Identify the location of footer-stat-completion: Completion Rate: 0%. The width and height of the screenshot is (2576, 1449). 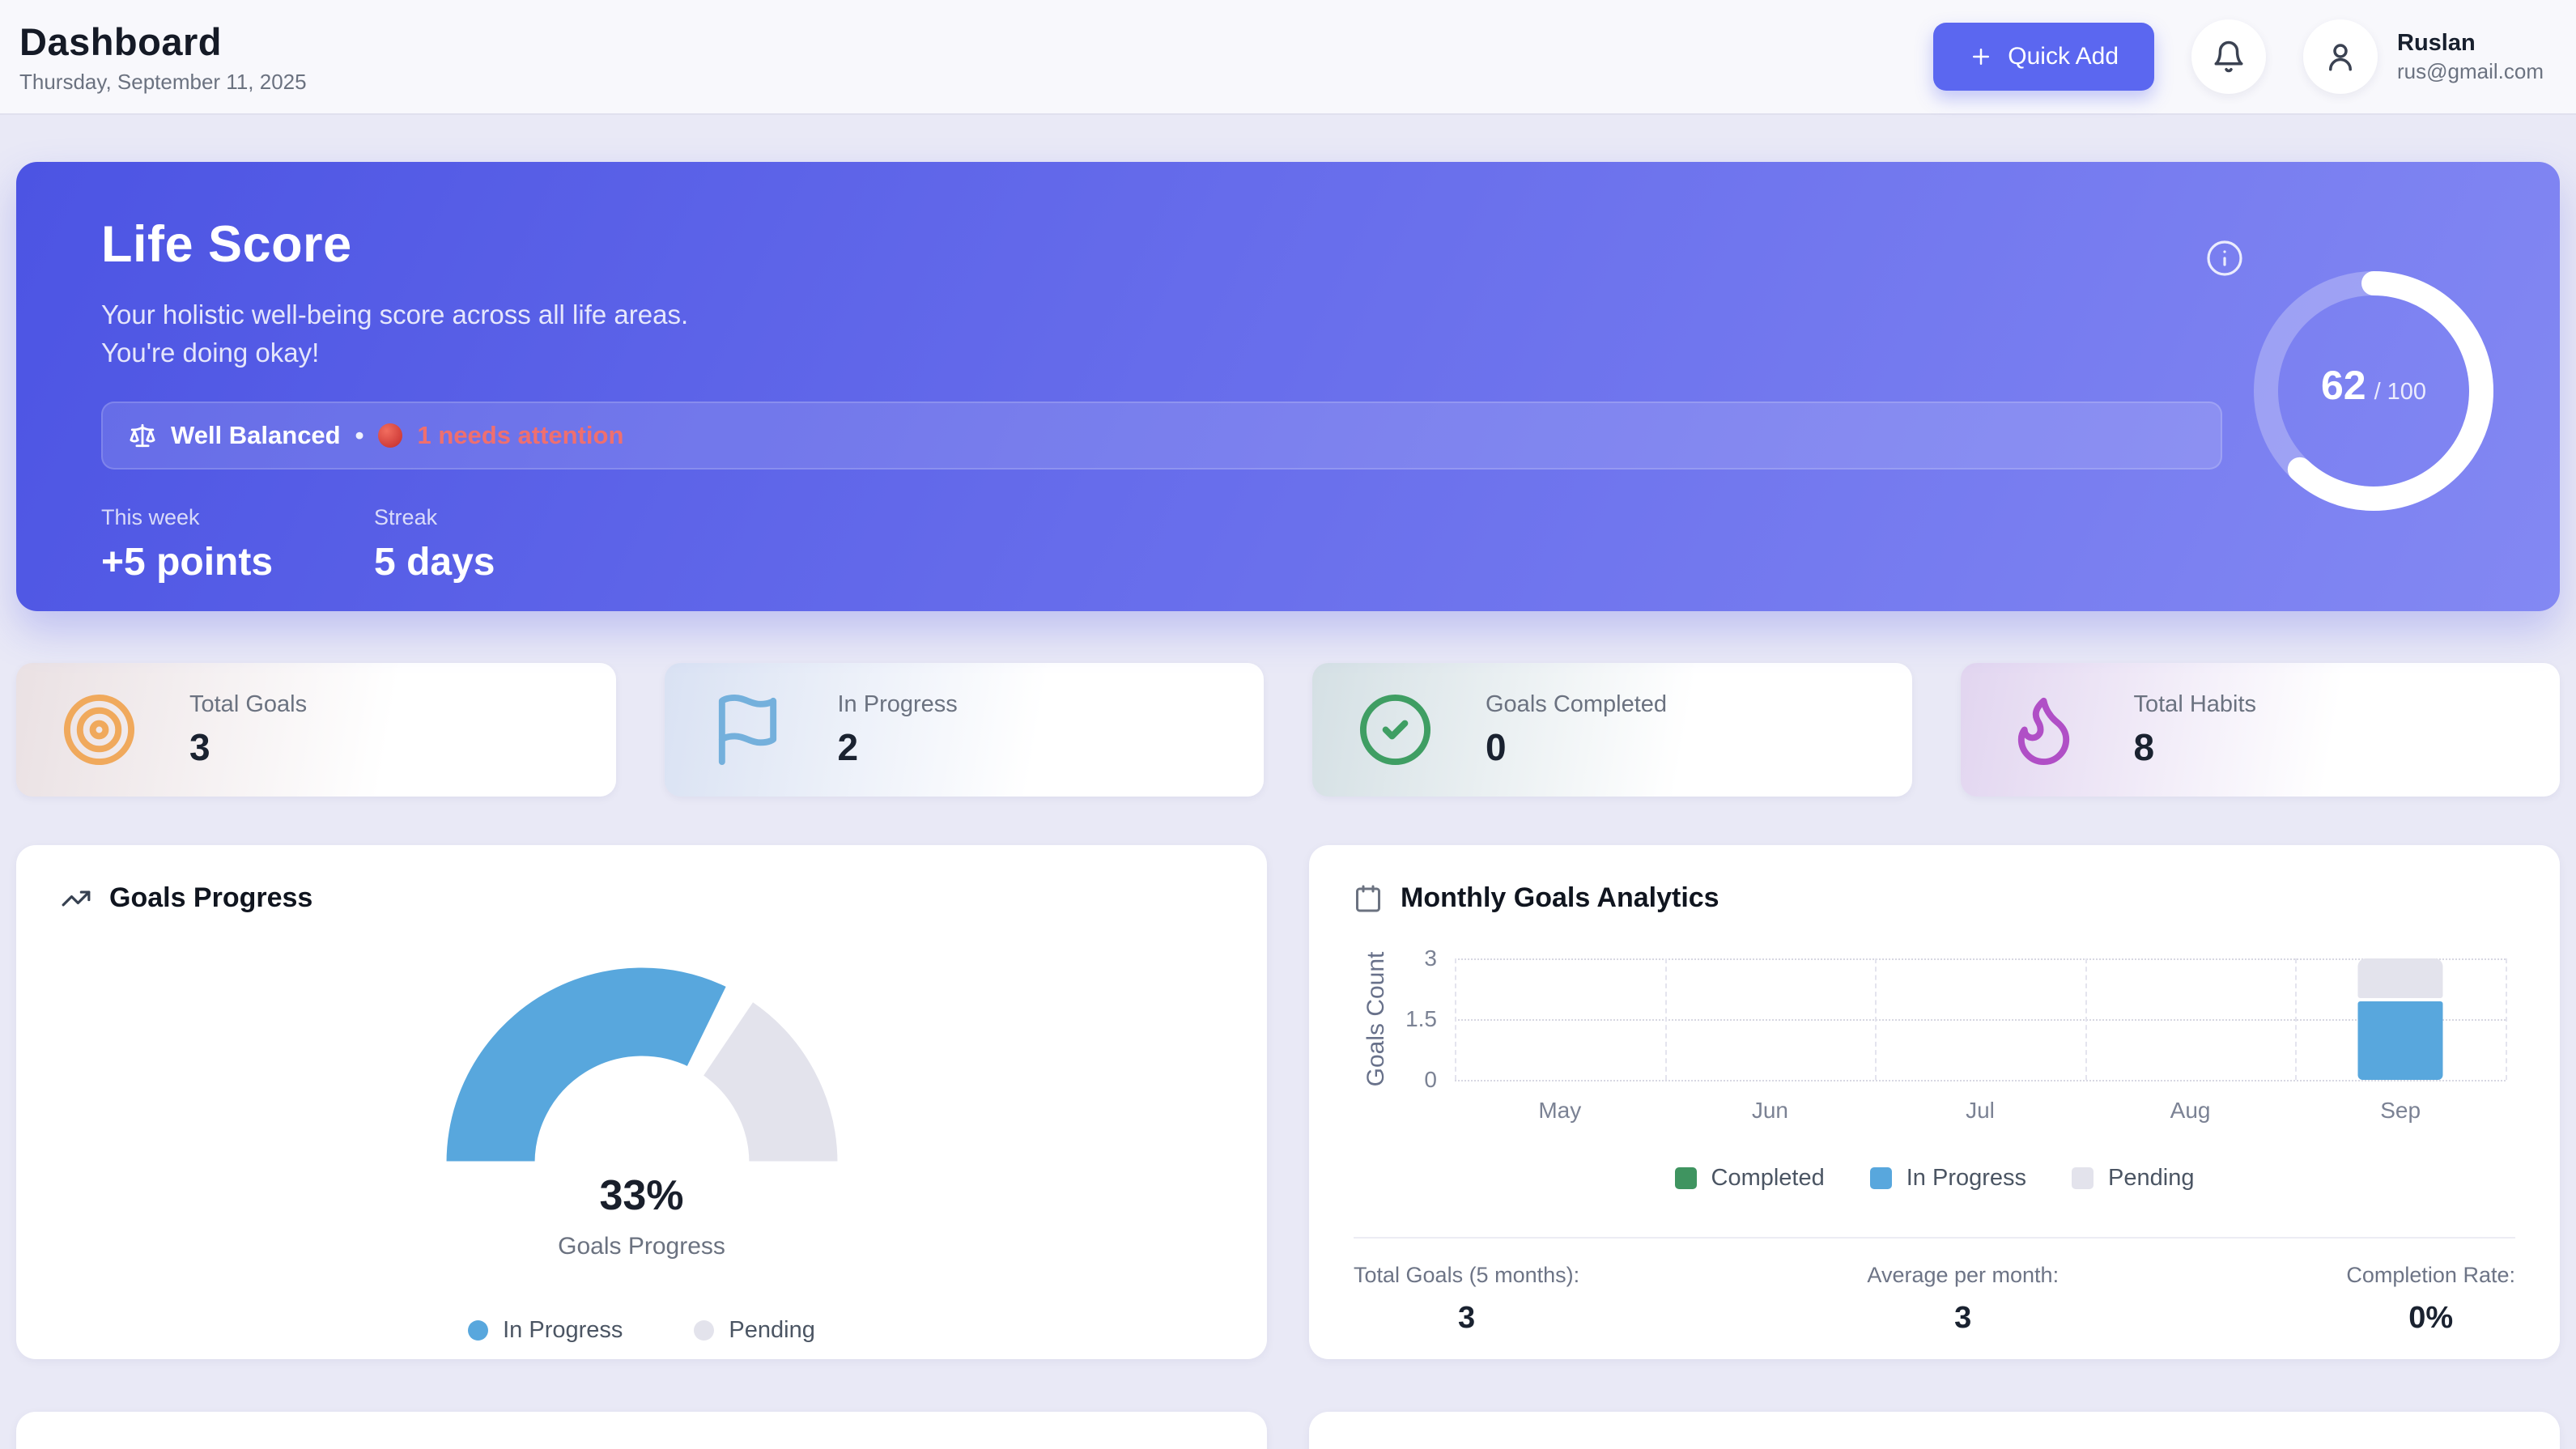
(2431, 1299).